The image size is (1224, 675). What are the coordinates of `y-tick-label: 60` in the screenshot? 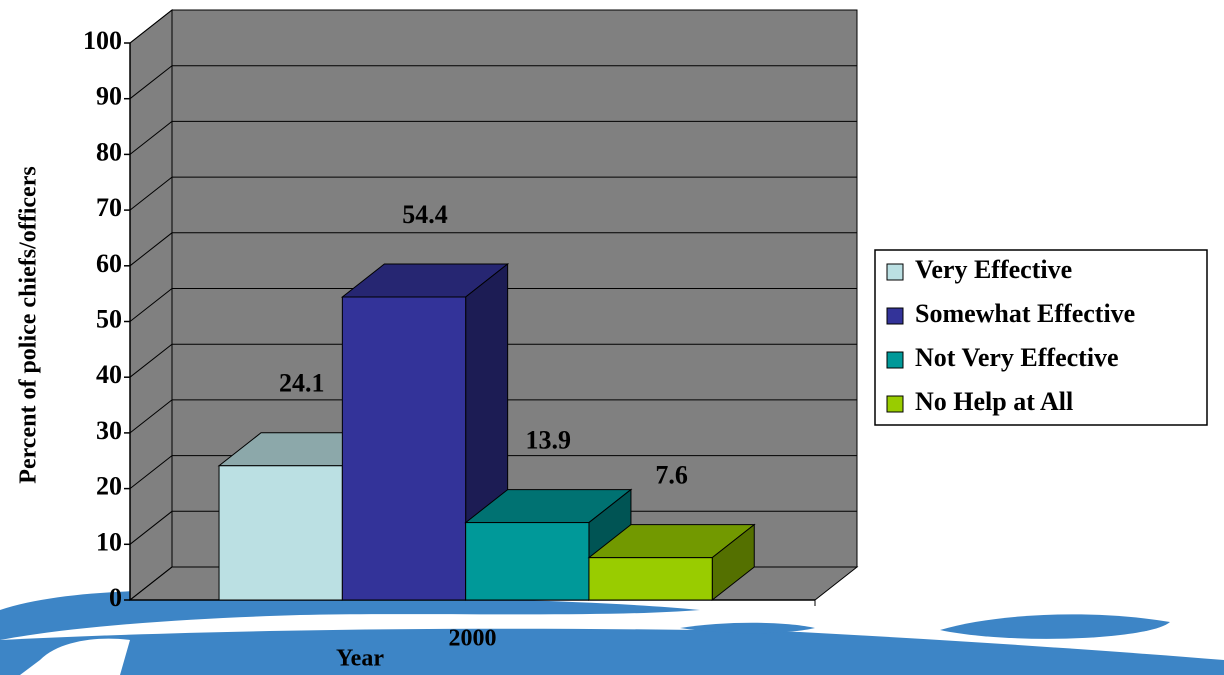 It's located at (109, 263).